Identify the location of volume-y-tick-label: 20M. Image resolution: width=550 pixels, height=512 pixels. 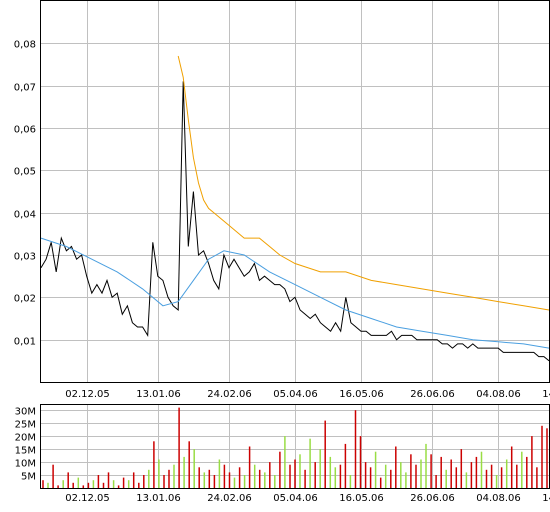
(25, 438).